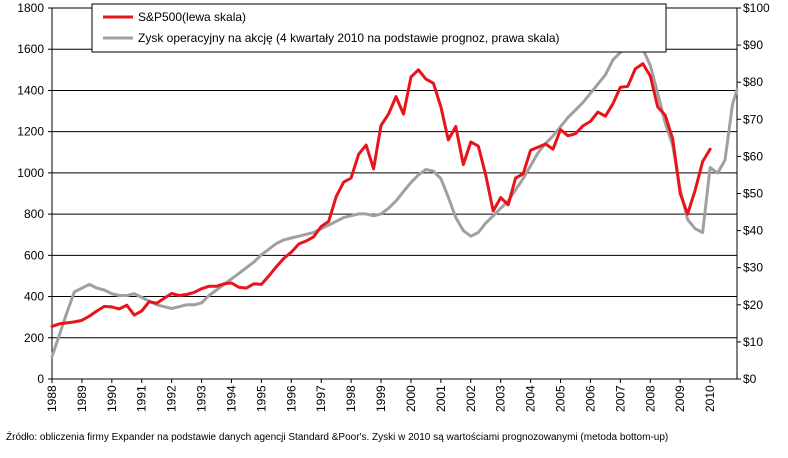 The height and width of the screenshot is (458, 788). What do you see at coordinates (411, 398) in the screenshot?
I see `x-tick-label: 2000` at bounding box center [411, 398].